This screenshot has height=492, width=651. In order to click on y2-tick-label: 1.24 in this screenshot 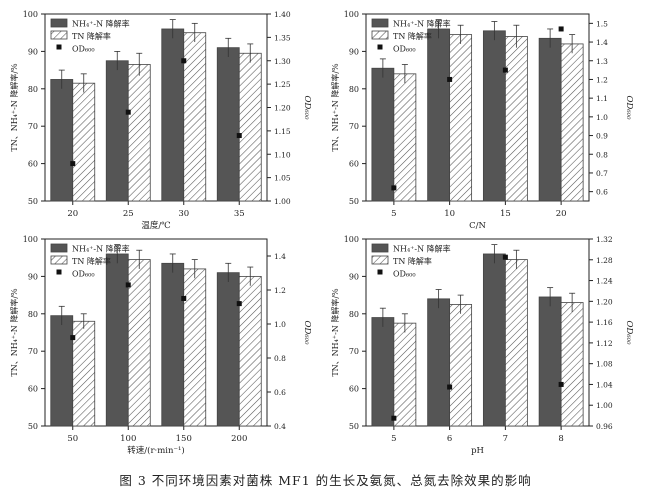, I will do `click(604, 281)`.